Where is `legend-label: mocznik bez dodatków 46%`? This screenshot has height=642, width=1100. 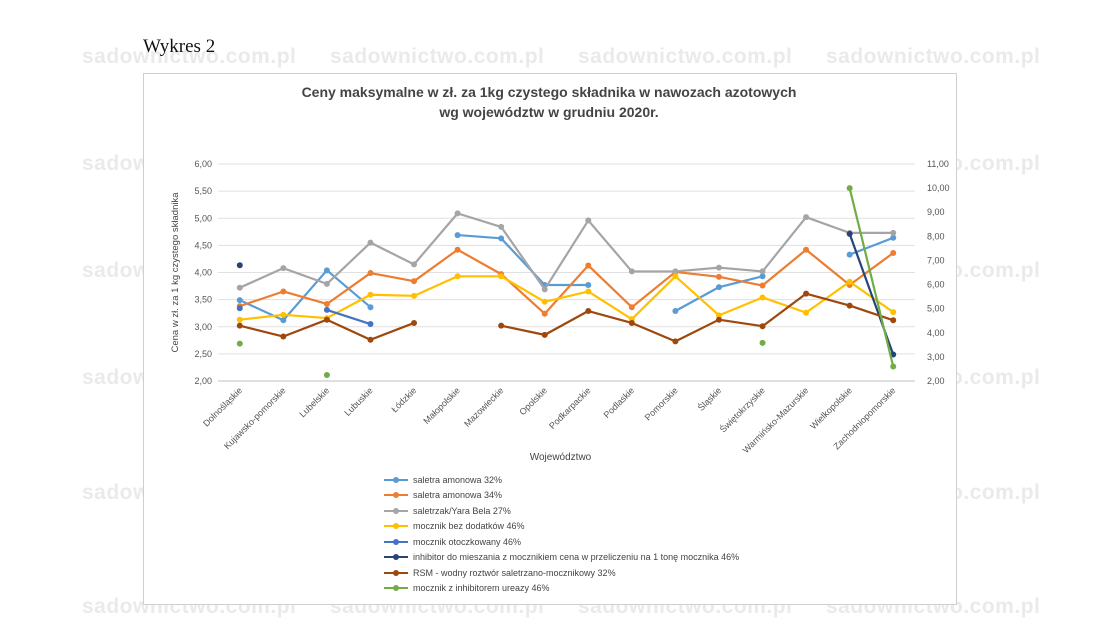 legend-label: mocznik bez dodatków 46% is located at coordinates (469, 526).